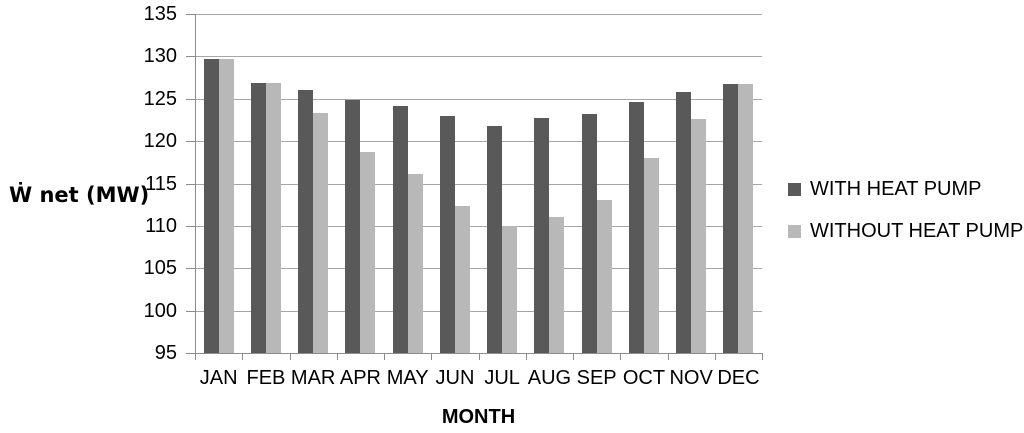 This screenshot has width=1024, height=433. What do you see at coordinates (917, 231) in the screenshot?
I see `legend-label-without-heat-pump: WITHOUT HEAT PUMP` at bounding box center [917, 231].